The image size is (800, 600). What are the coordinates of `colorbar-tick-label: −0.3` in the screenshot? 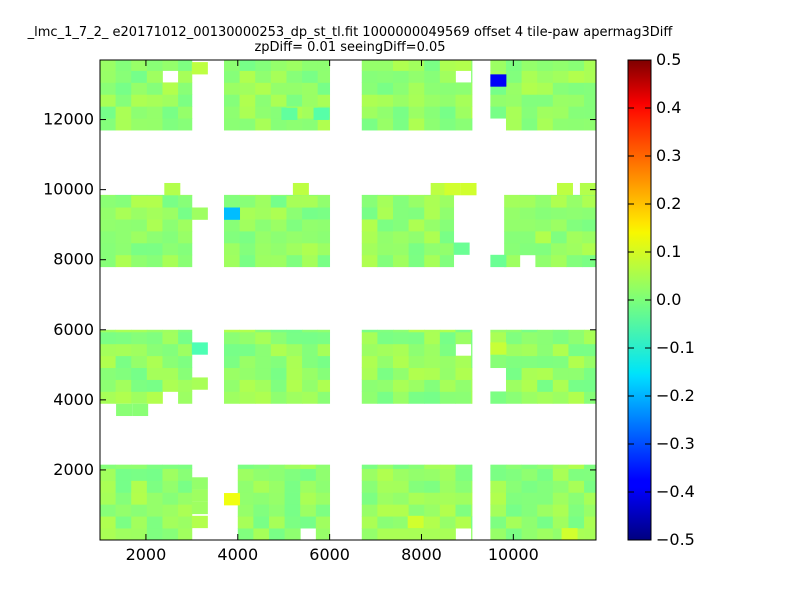 It's located at (675, 443).